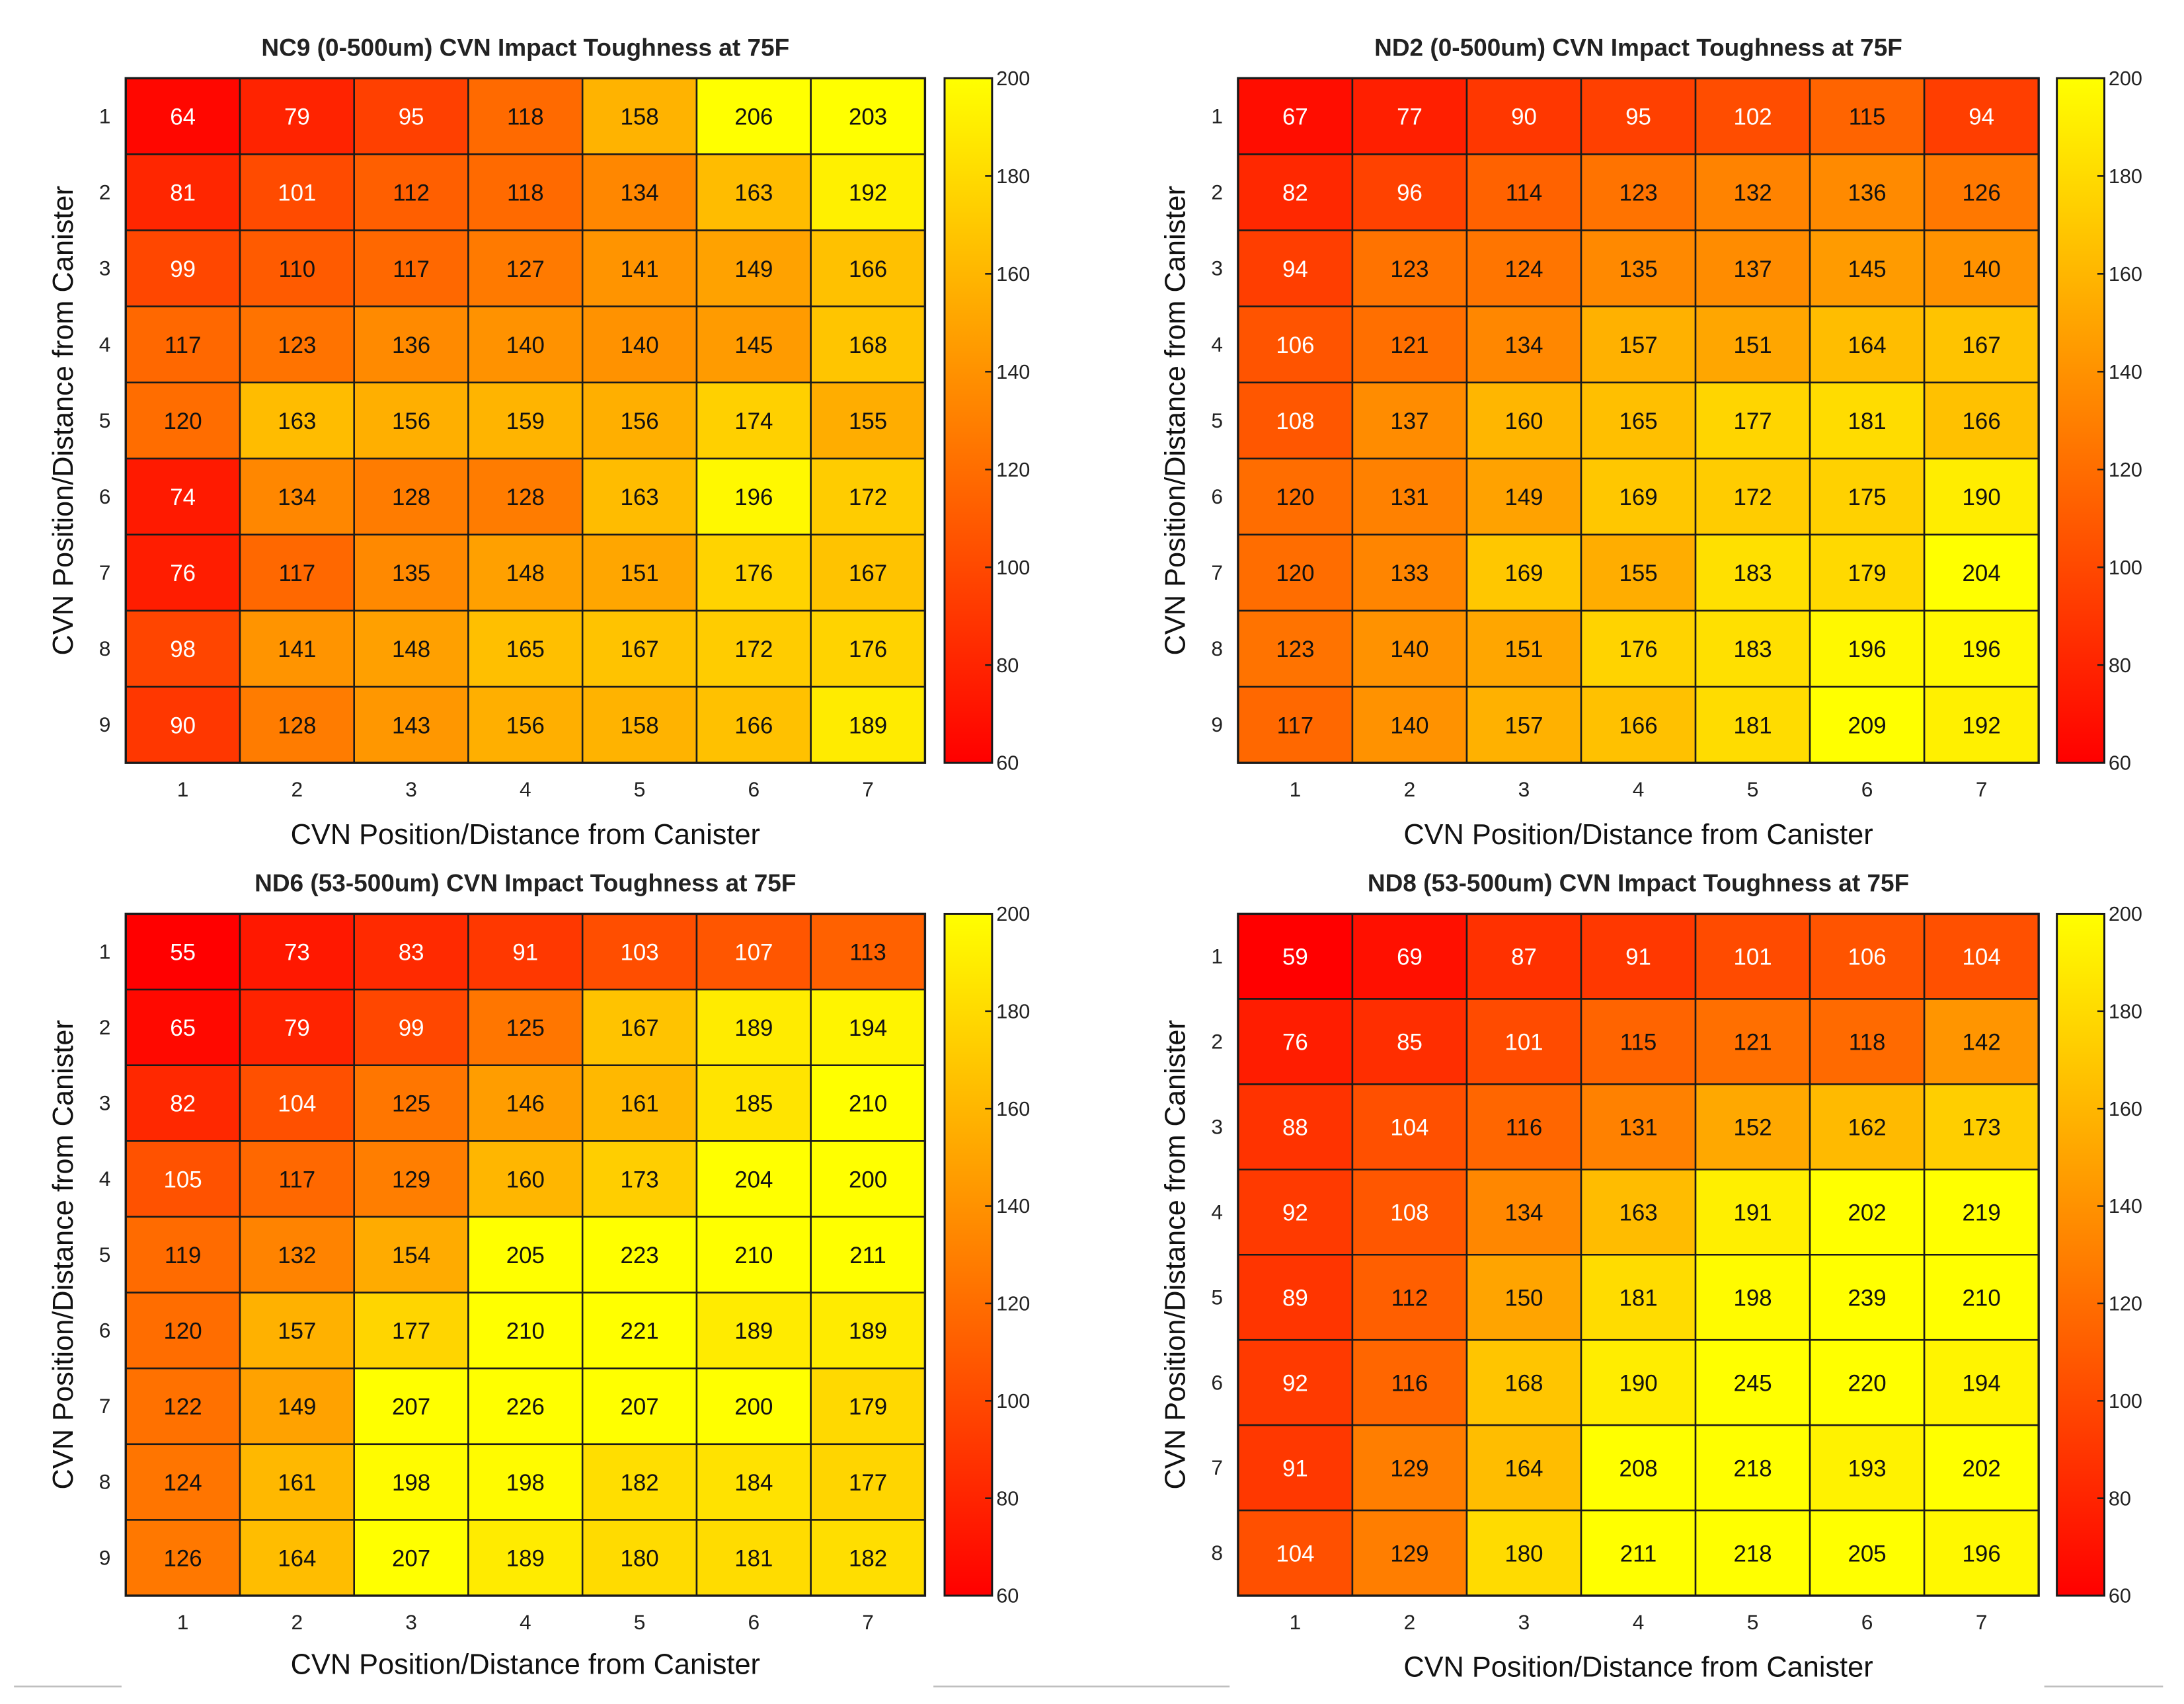 The image size is (2184, 1704). I want to click on cell-value-label: 79, so click(297, 117).